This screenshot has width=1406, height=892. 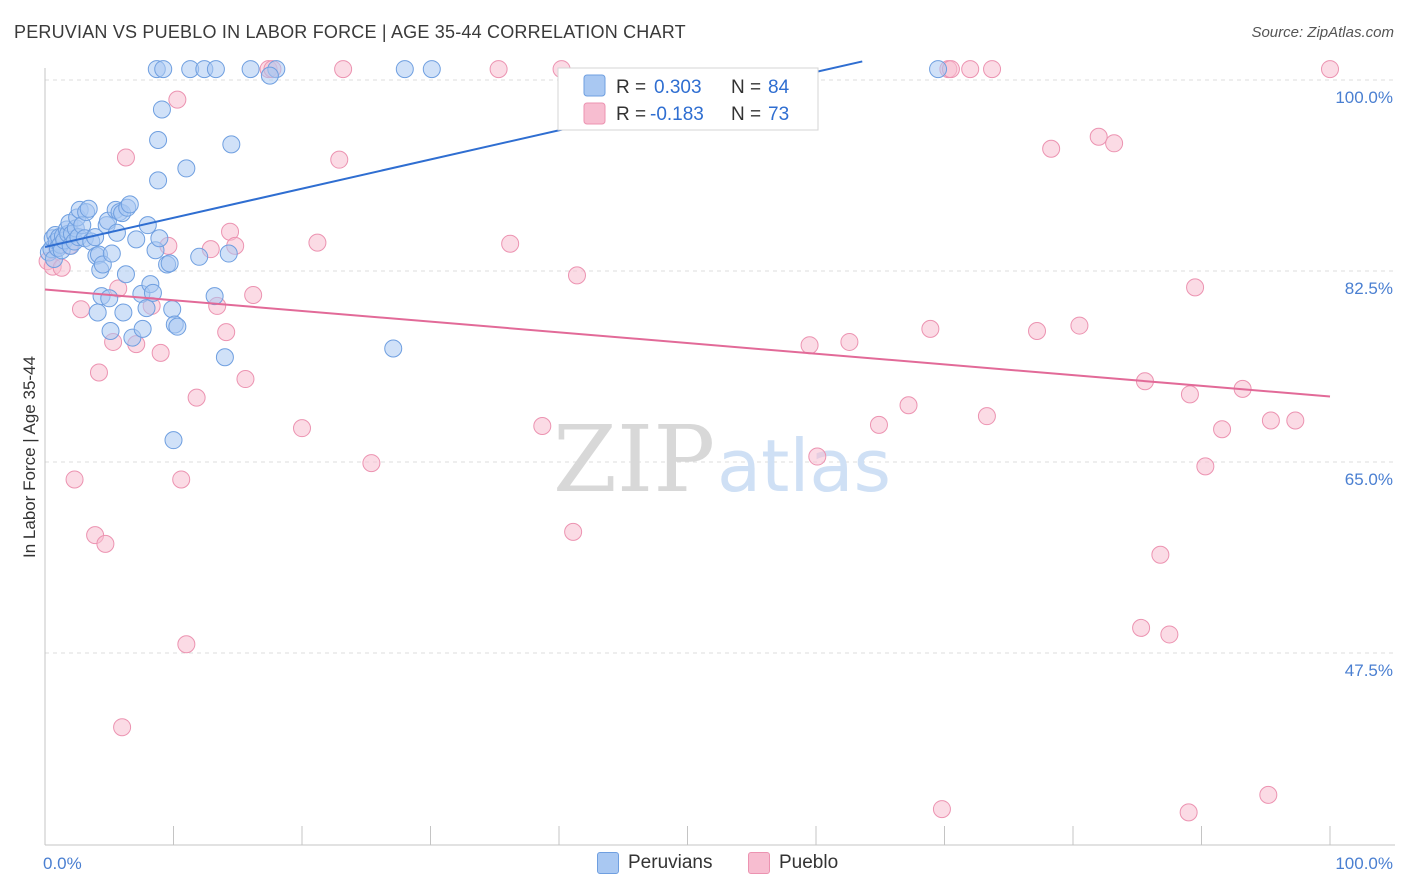 I want to click on y-tick-label: 47.5%, so click(x=1369, y=670).